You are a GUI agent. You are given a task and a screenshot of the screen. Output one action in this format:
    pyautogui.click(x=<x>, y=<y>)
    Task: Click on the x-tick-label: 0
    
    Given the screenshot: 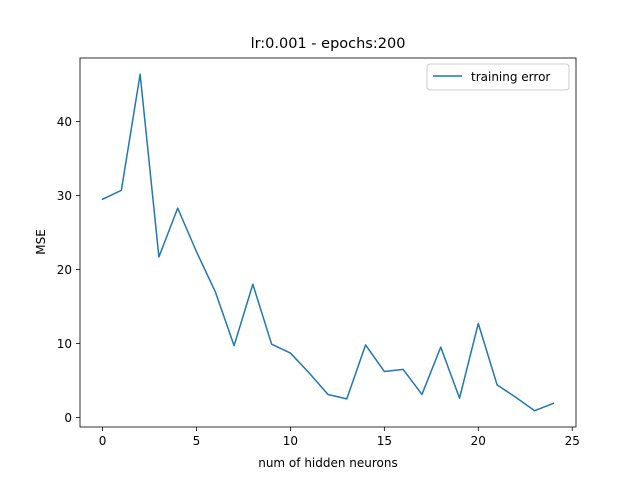 What is the action you would take?
    pyautogui.click(x=103, y=441)
    